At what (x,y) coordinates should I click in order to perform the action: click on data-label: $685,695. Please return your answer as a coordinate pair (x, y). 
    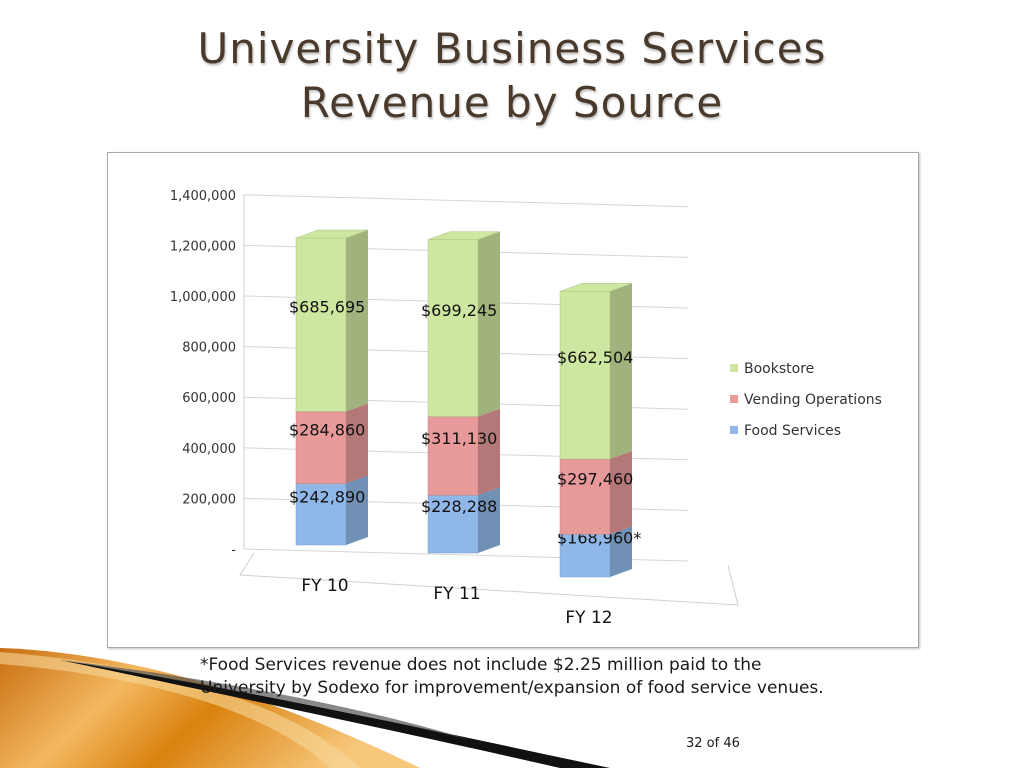
    Looking at the image, I should click on (327, 307).